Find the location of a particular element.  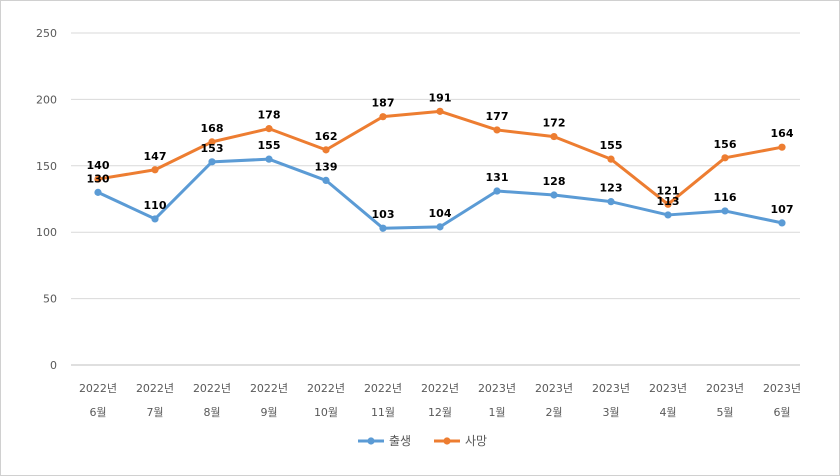

y-tick-label: 200 is located at coordinates (46, 99).